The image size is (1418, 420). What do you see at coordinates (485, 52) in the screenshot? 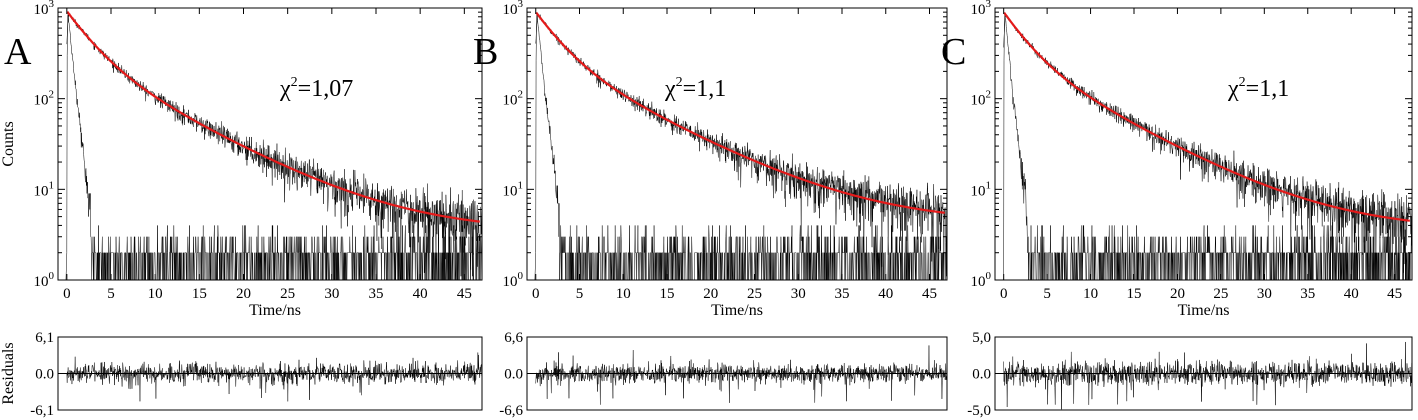
I see `panel-letter: B` at bounding box center [485, 52].